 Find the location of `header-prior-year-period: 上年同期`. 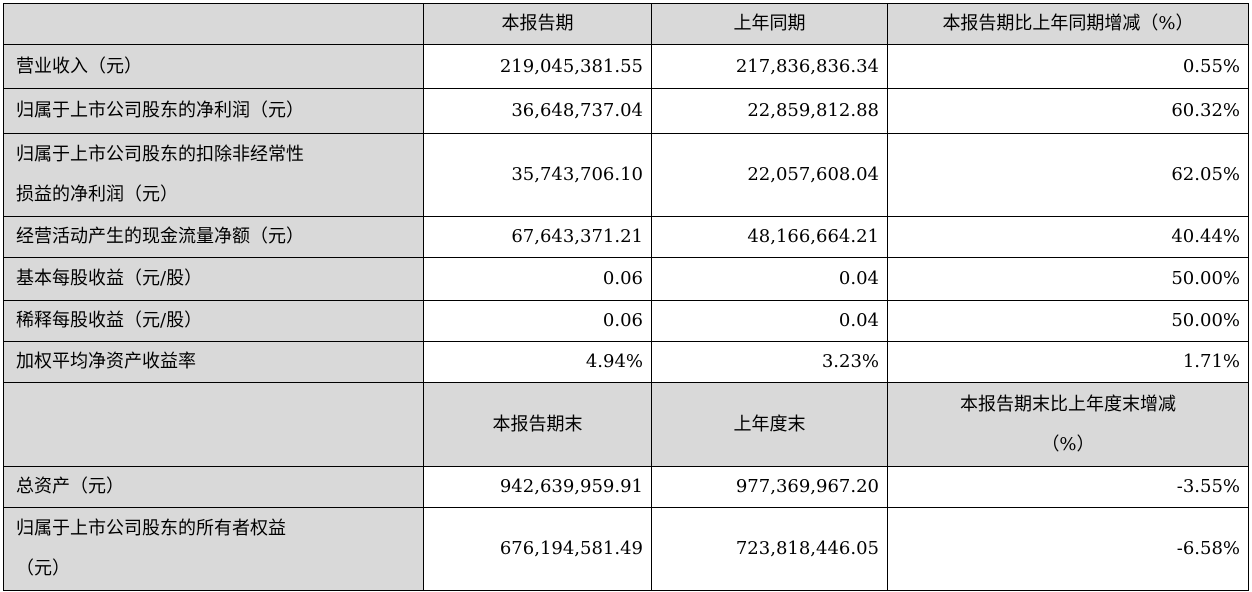

header-prior-year-period: 上年同期 is located at coordinates (769, 24).